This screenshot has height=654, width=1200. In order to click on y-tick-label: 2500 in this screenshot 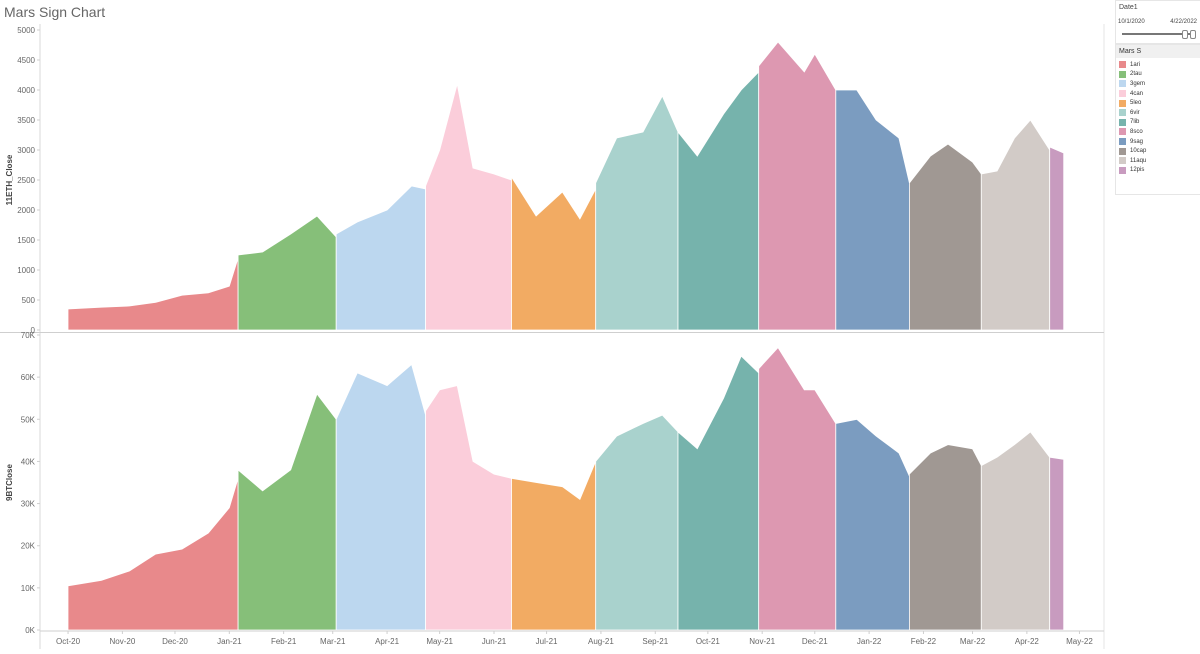, I will do `click(26, 180)`.